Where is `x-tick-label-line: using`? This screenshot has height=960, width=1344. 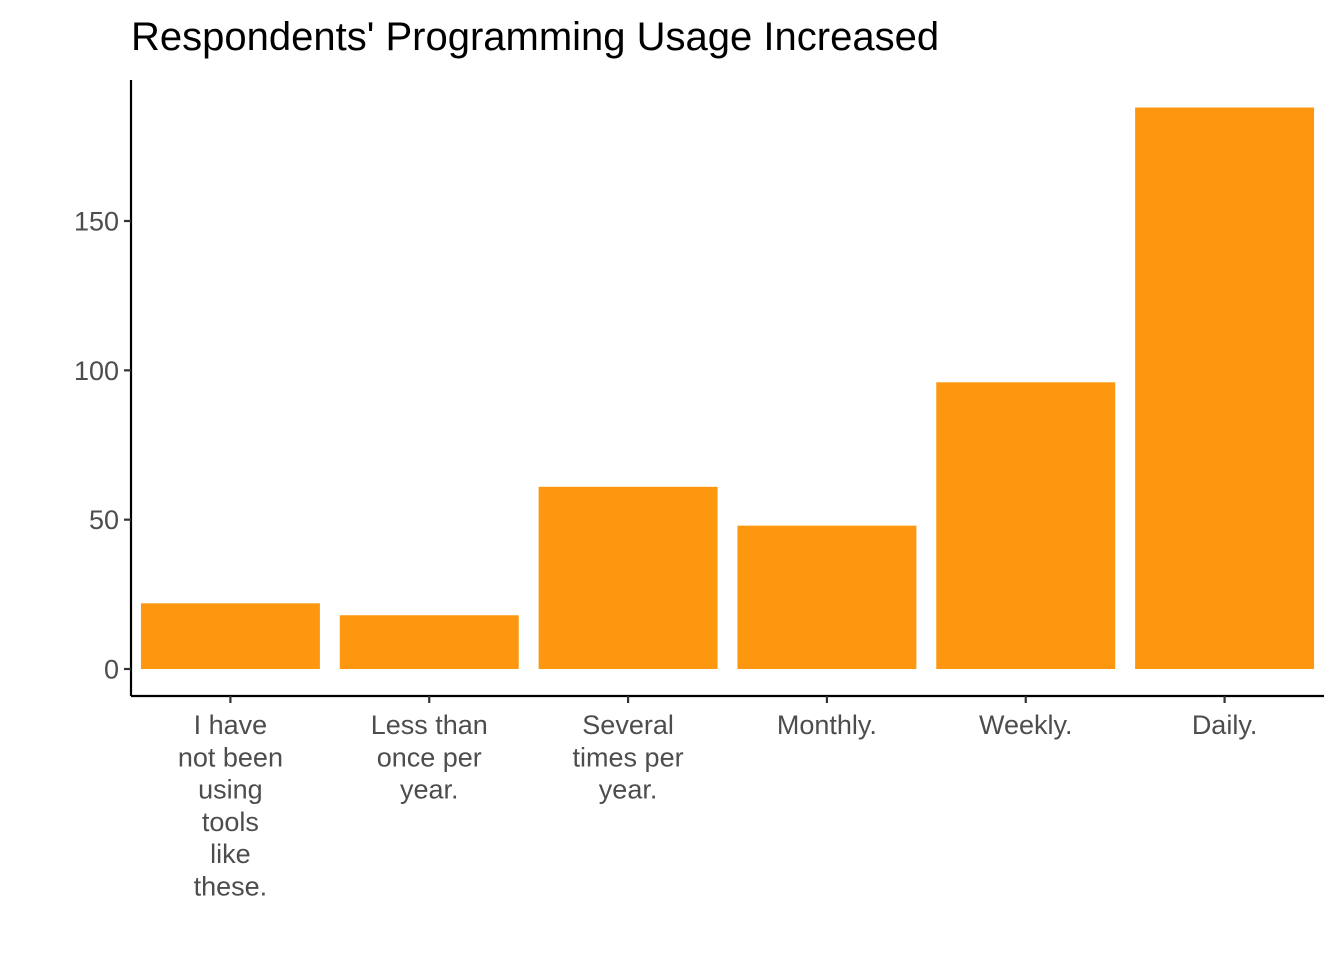 x-tick-label-line: using is located at coordinates (230, 790).